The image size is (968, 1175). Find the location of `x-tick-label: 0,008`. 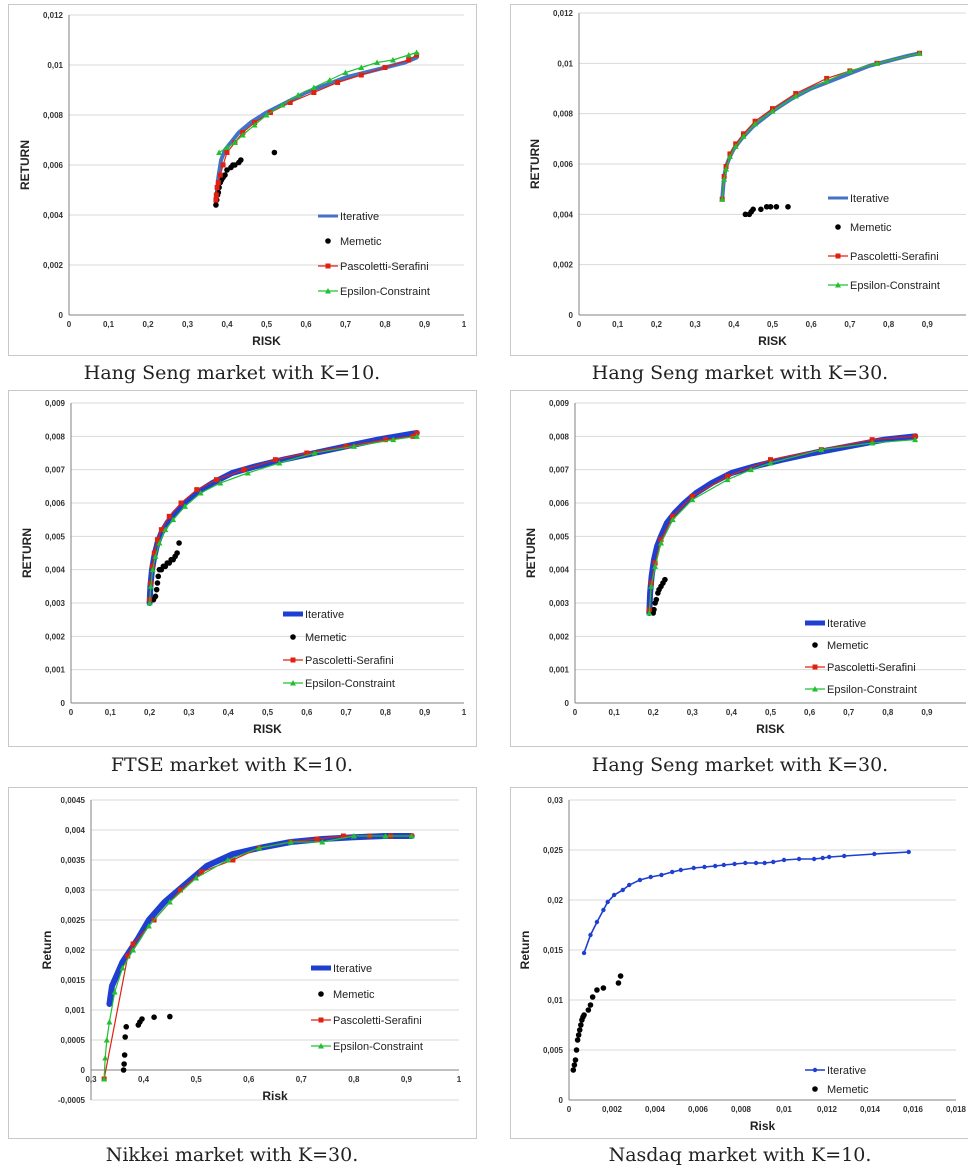

x-tick-label: 0,008 is located at coordinates (741, 1109).